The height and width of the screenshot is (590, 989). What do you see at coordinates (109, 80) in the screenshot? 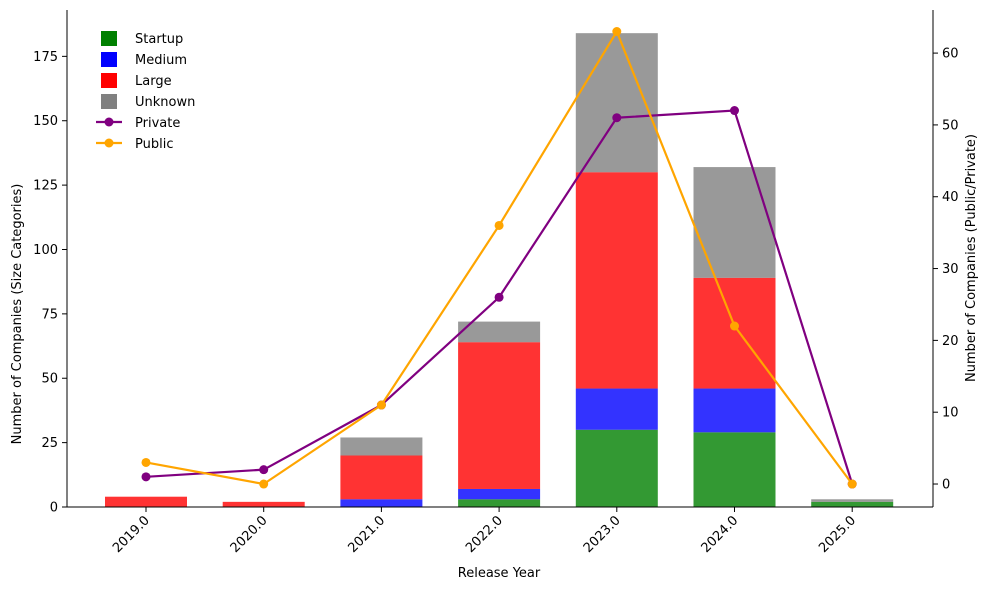
I see `legend-swatch-large` at bounding box center [109, 80].